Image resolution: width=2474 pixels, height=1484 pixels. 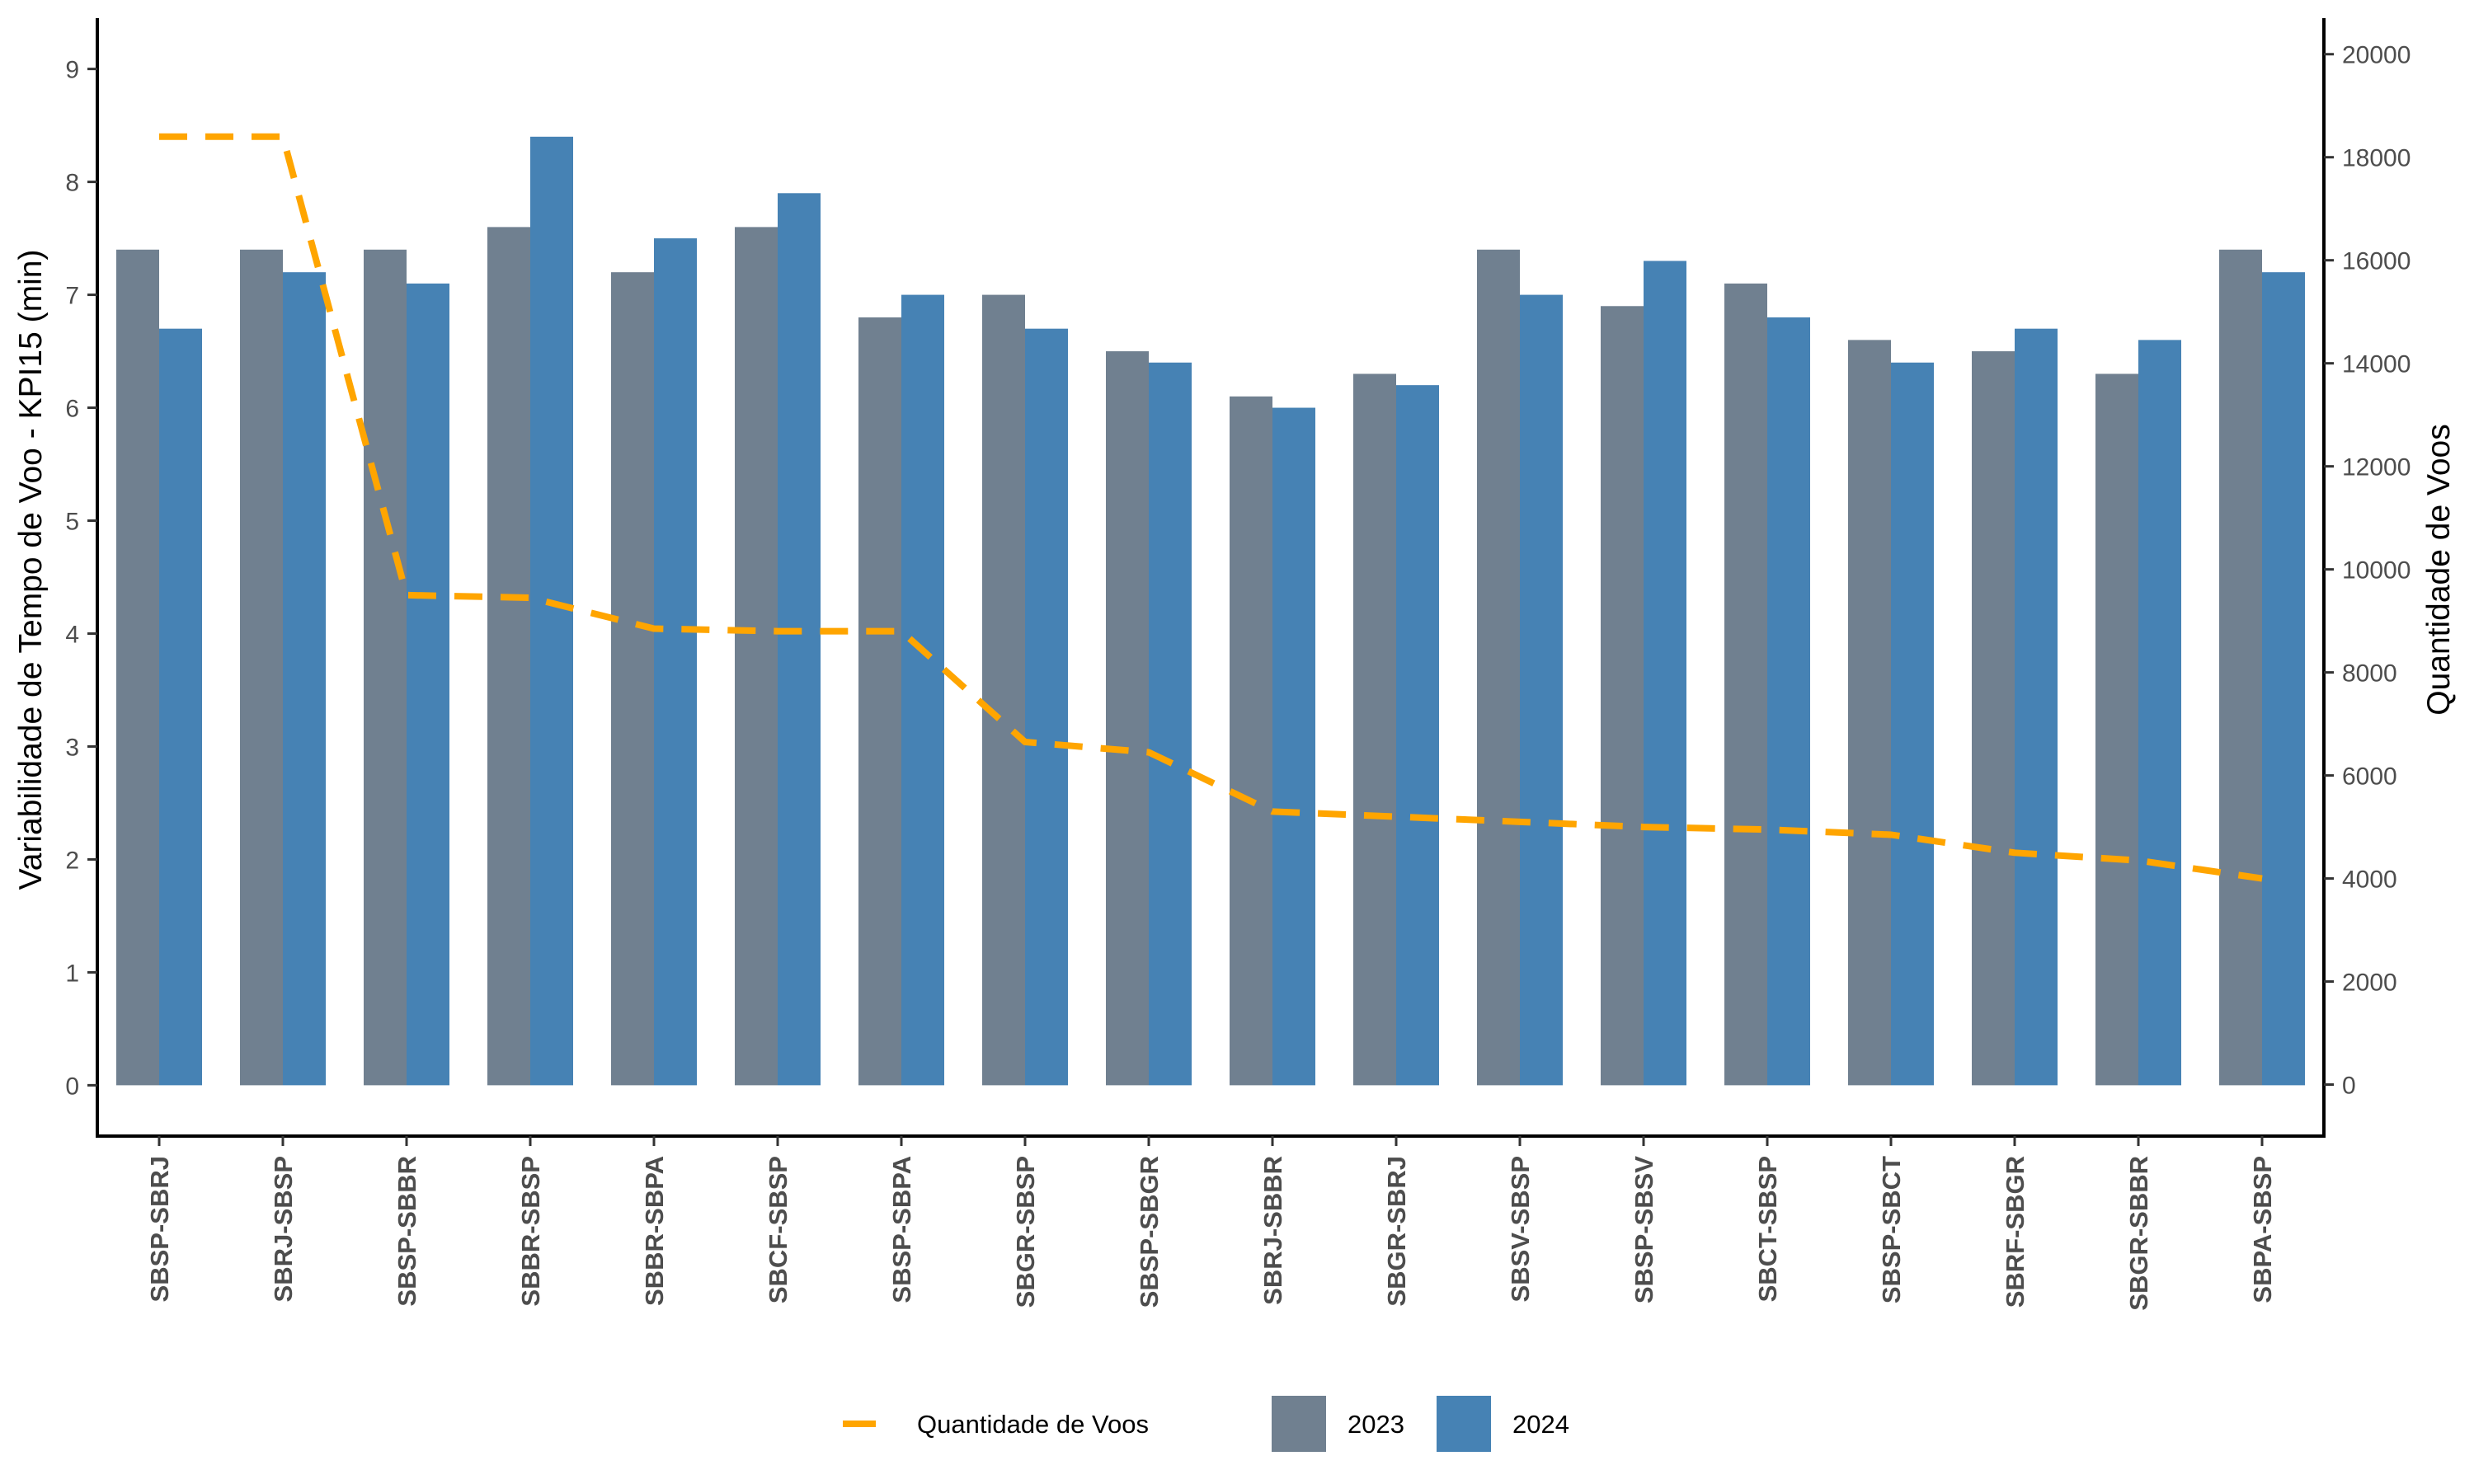 I want to click on bar-2023-sbpa-sbsp, so click(x=2240, y=667).